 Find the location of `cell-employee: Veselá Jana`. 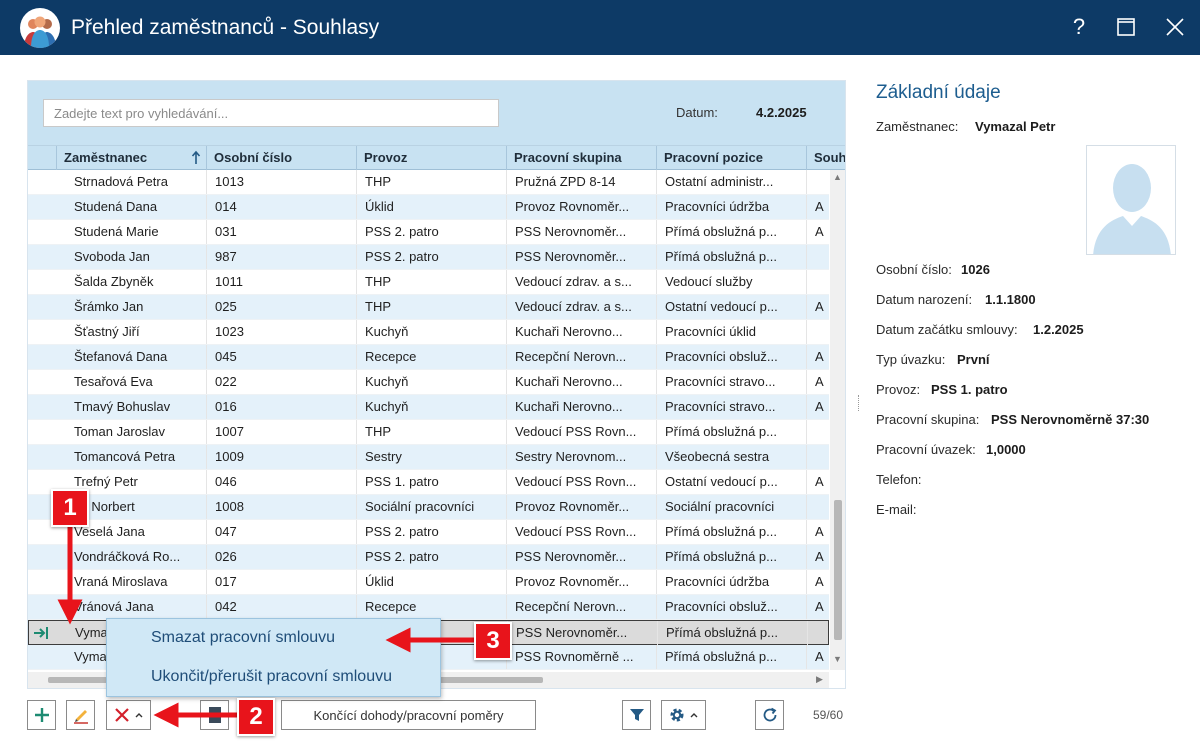

cell-employee: Veselá Jana is located at coordinates (109, 531).